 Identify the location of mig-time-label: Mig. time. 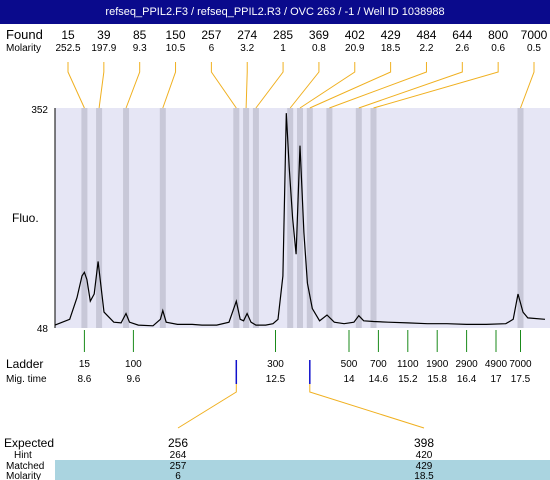
(26, 379).